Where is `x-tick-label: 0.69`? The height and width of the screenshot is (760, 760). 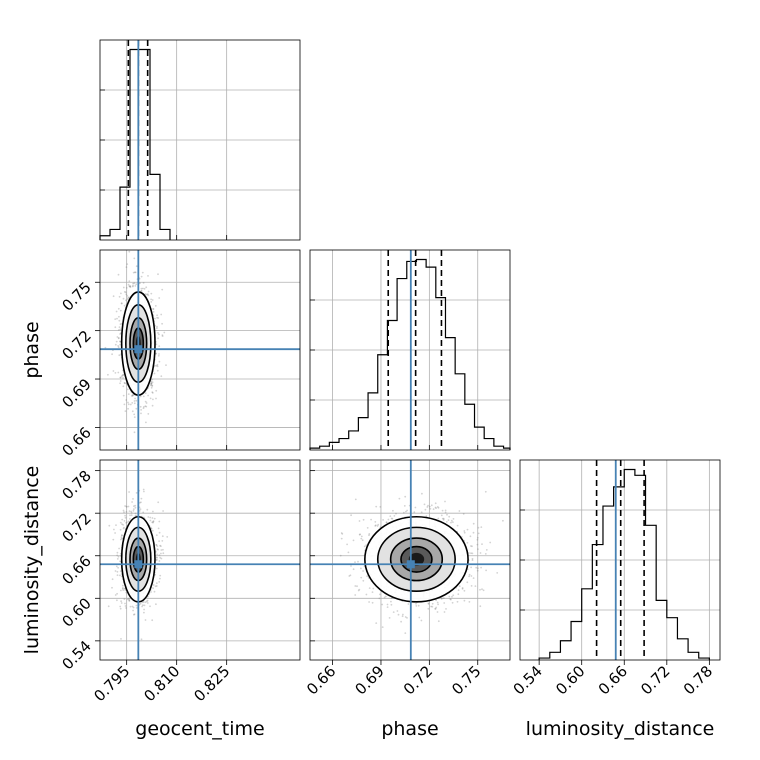 x-tick-label: 0.69 is located at coordinates (369, 680).